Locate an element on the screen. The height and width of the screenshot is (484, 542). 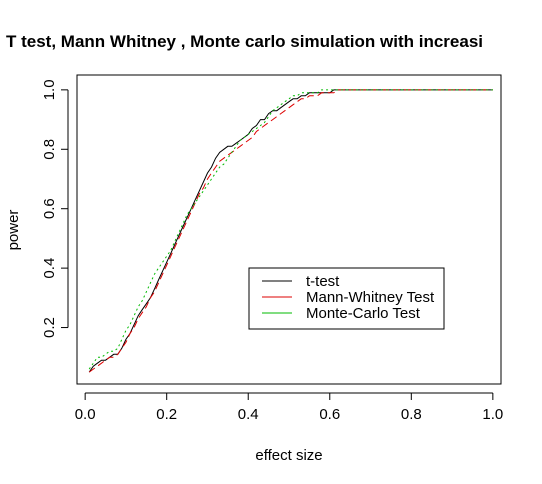
y-axis-label: power is located at coordinates (13, 230).